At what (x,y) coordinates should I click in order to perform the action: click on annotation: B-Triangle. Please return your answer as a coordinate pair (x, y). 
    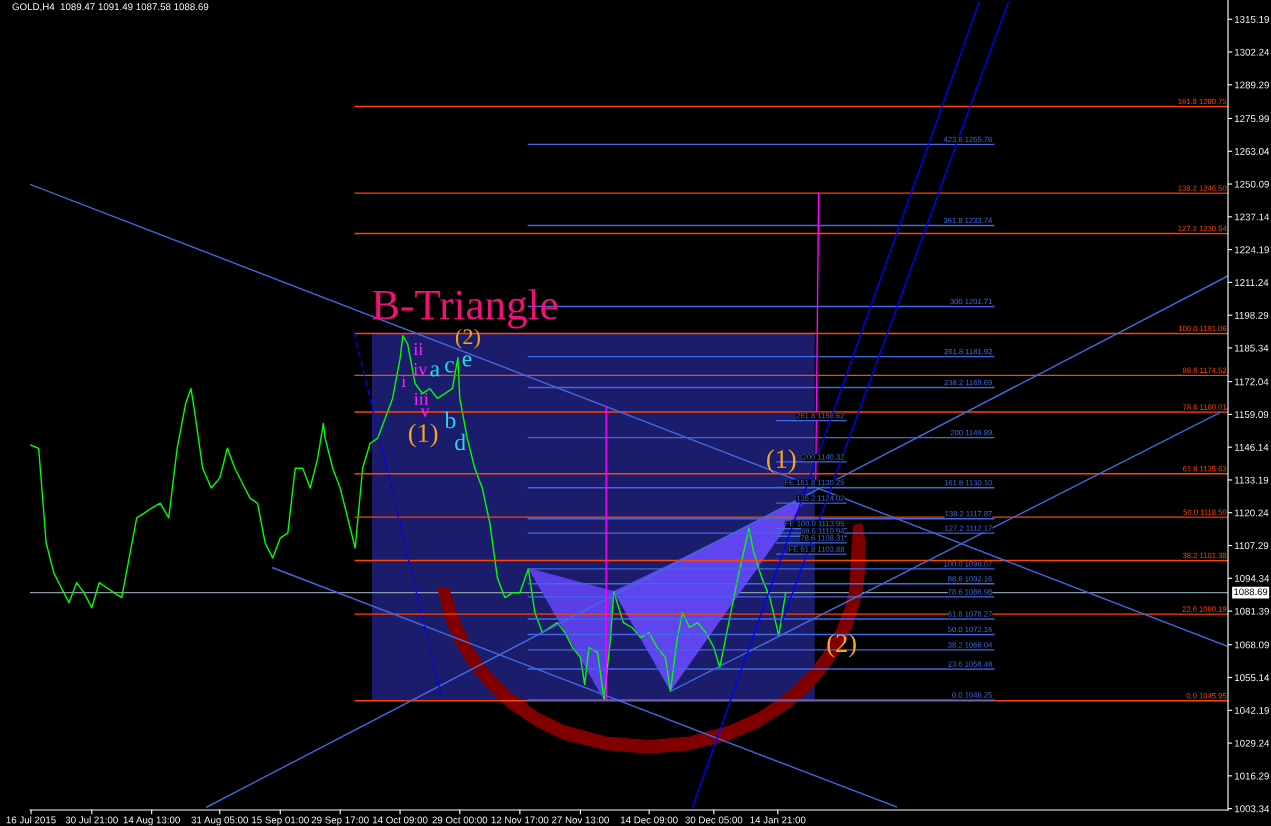
    Looking at the image, I should click on (465, 309).